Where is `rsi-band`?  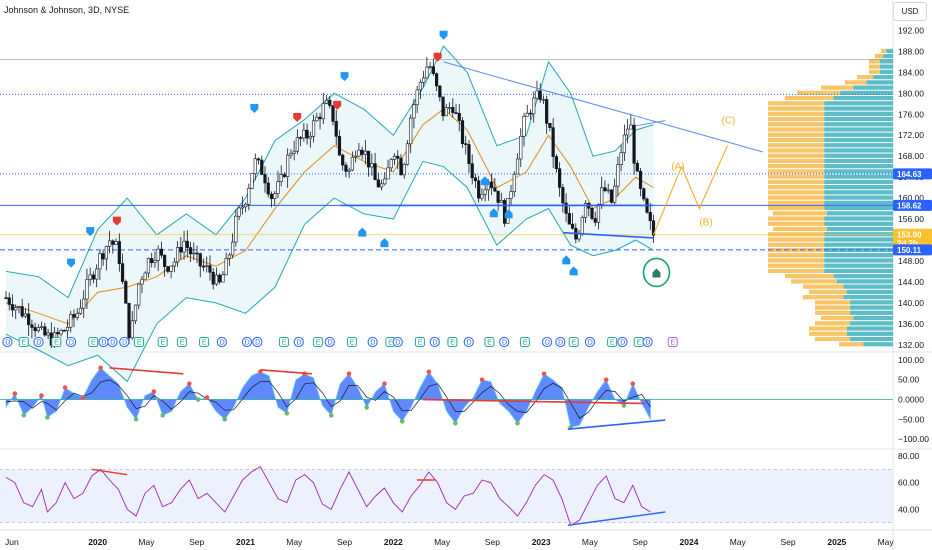 rsi-band is located at coordinates (446, 496).